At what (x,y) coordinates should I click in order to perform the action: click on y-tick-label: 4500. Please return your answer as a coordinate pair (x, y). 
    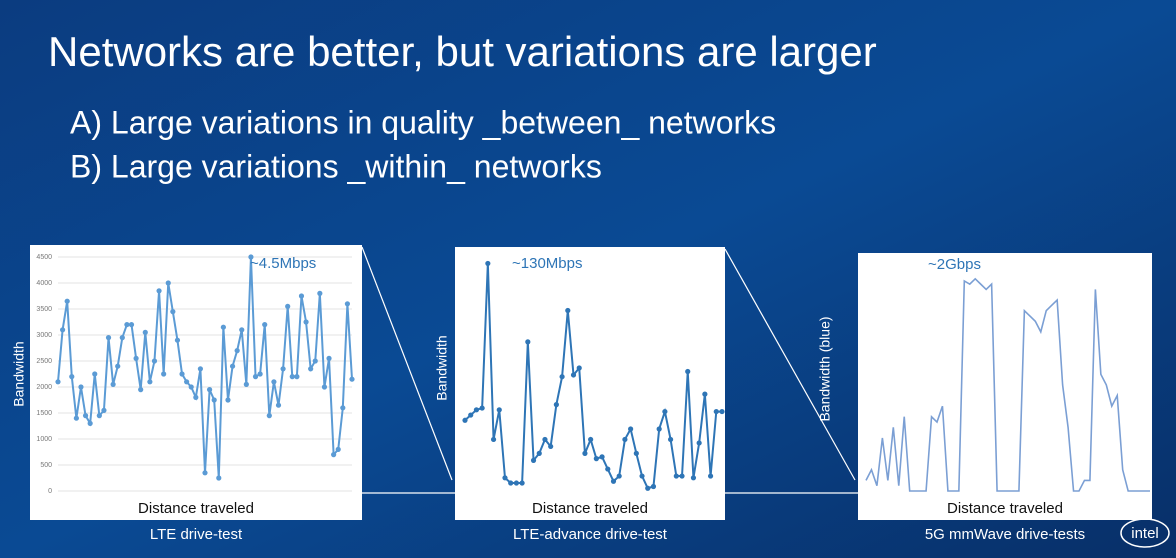
    Looking at the image, I should click on (44, 257).